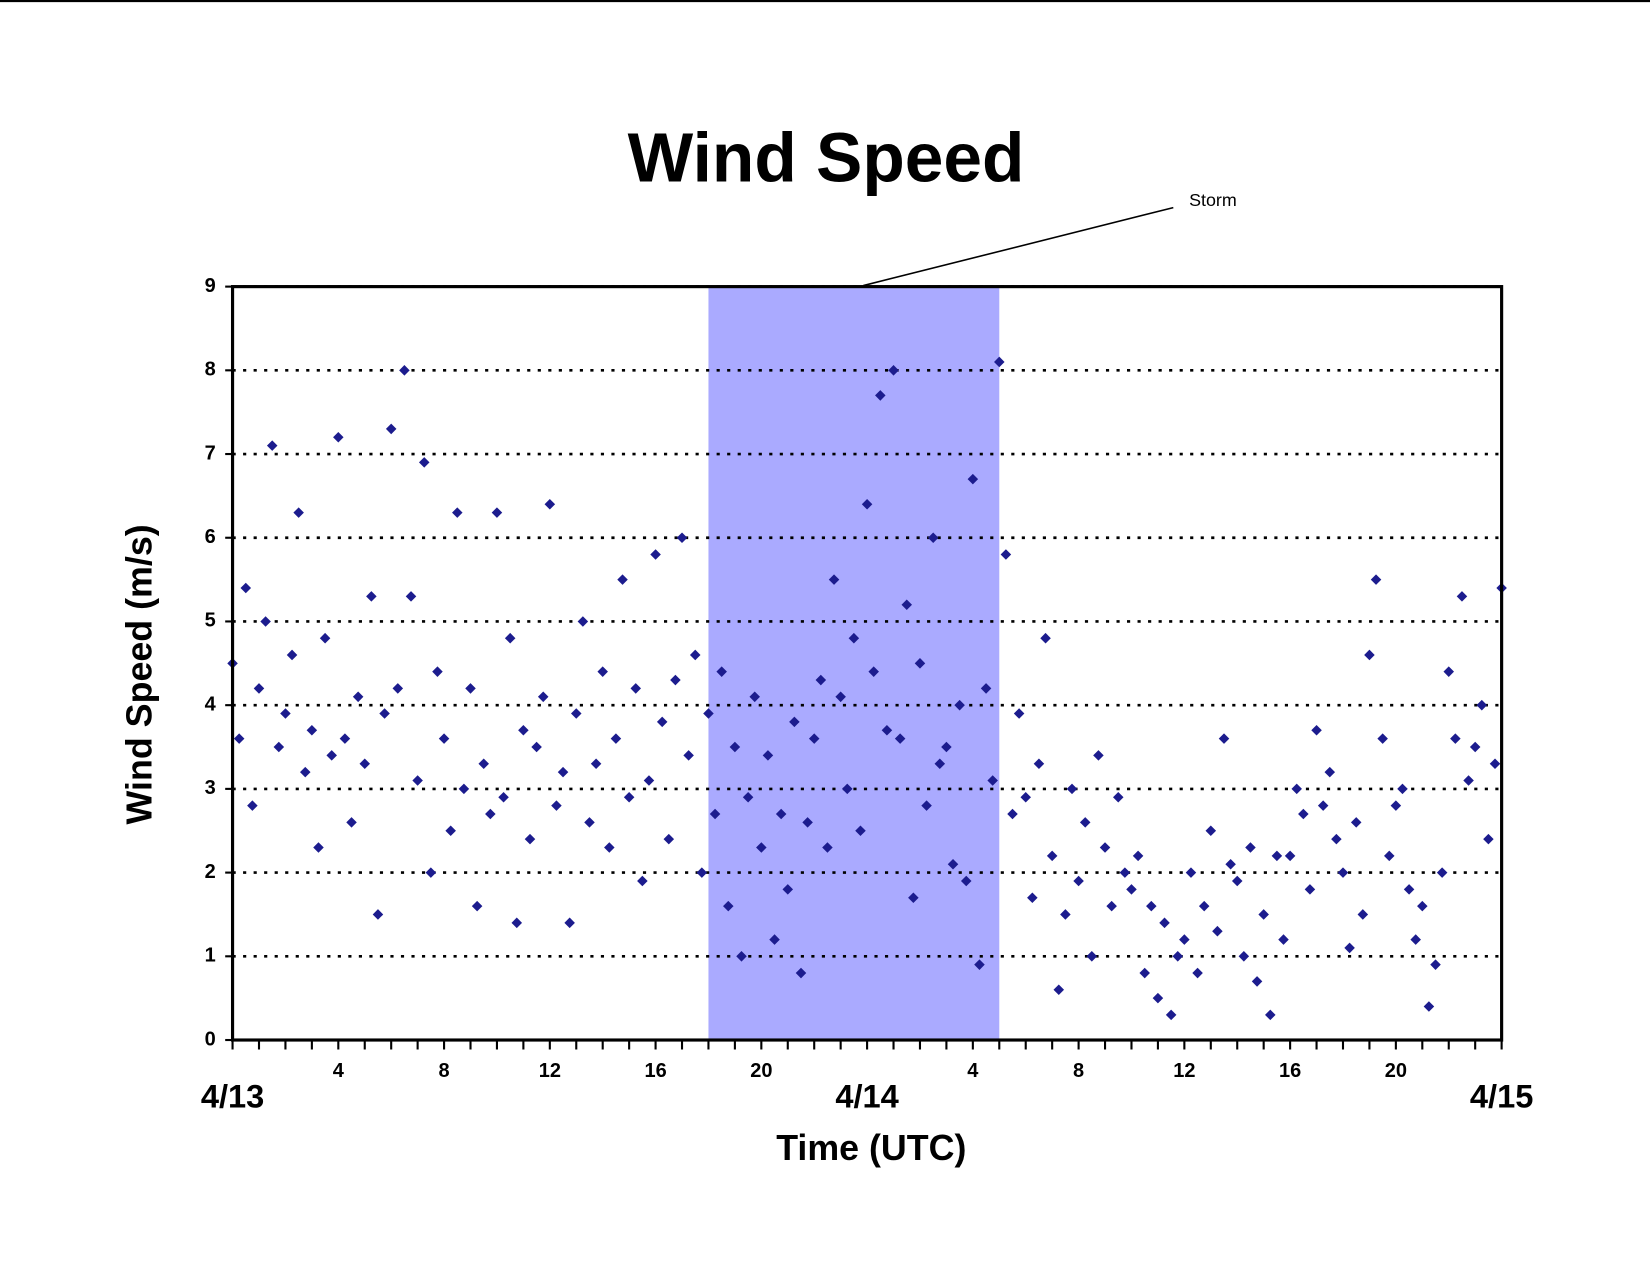 This screenshot has height=1275, width=1650. Describe the element at coordinates (210, 956) in the screenshot. I see `y-tick-label: 1` at that location.